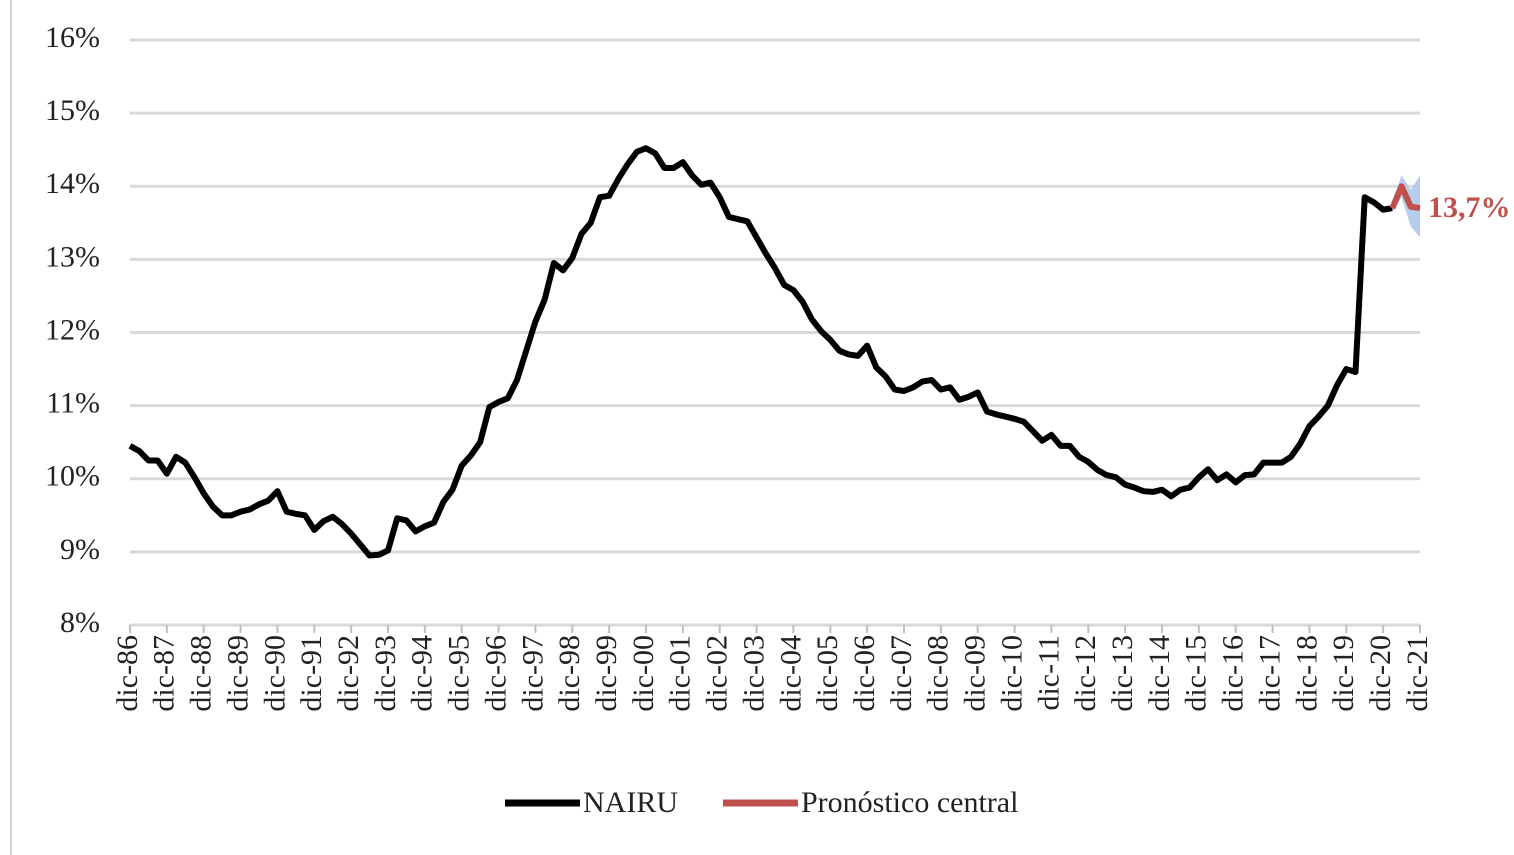 This screenshot has height=855, width=1514. What do you see at coordinates (1417, 673) in the screenshot?
I see `x-tick-label: dic-21` at bounding box center [1417, 673].